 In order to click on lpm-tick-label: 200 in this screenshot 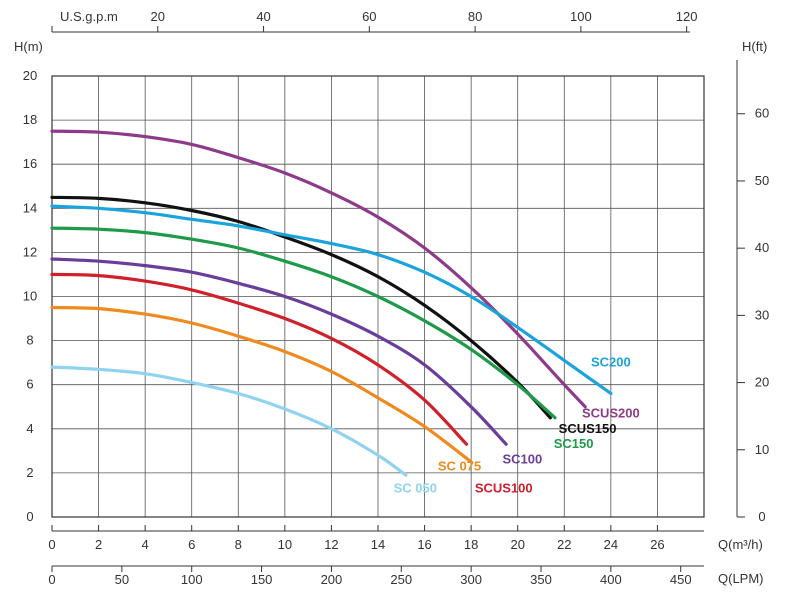, I will do `click(332, 579)`.